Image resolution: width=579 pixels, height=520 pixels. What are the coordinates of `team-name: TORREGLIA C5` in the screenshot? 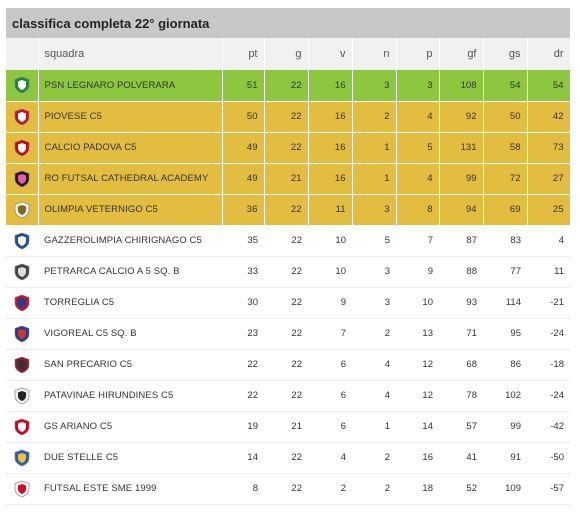 It's located at (79, 302).